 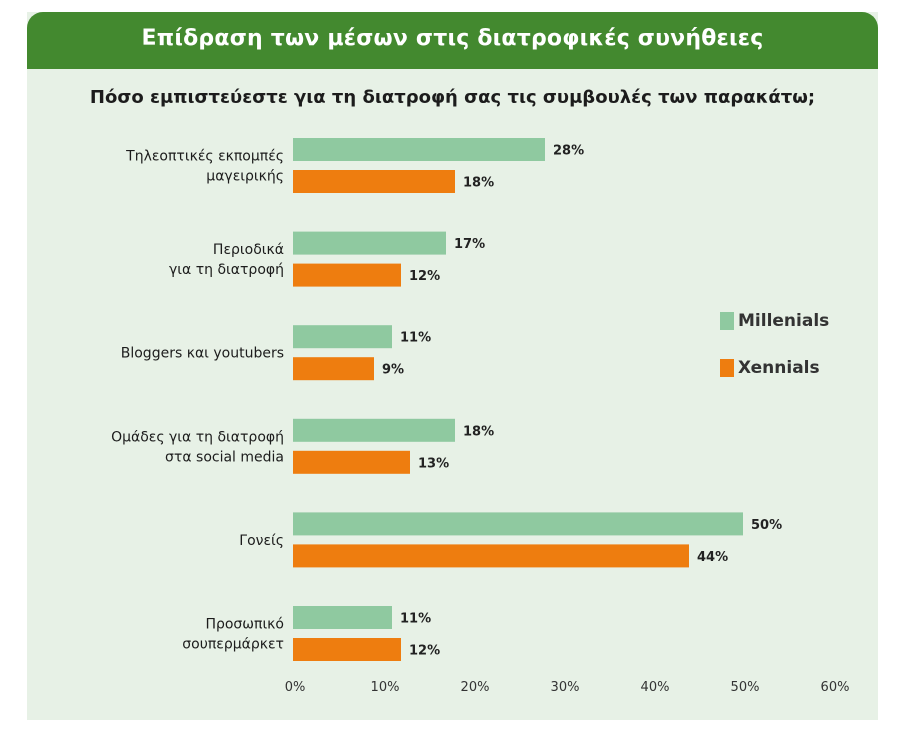 I want to click on x-tick-label: 60%, so click(x=835, y=687).